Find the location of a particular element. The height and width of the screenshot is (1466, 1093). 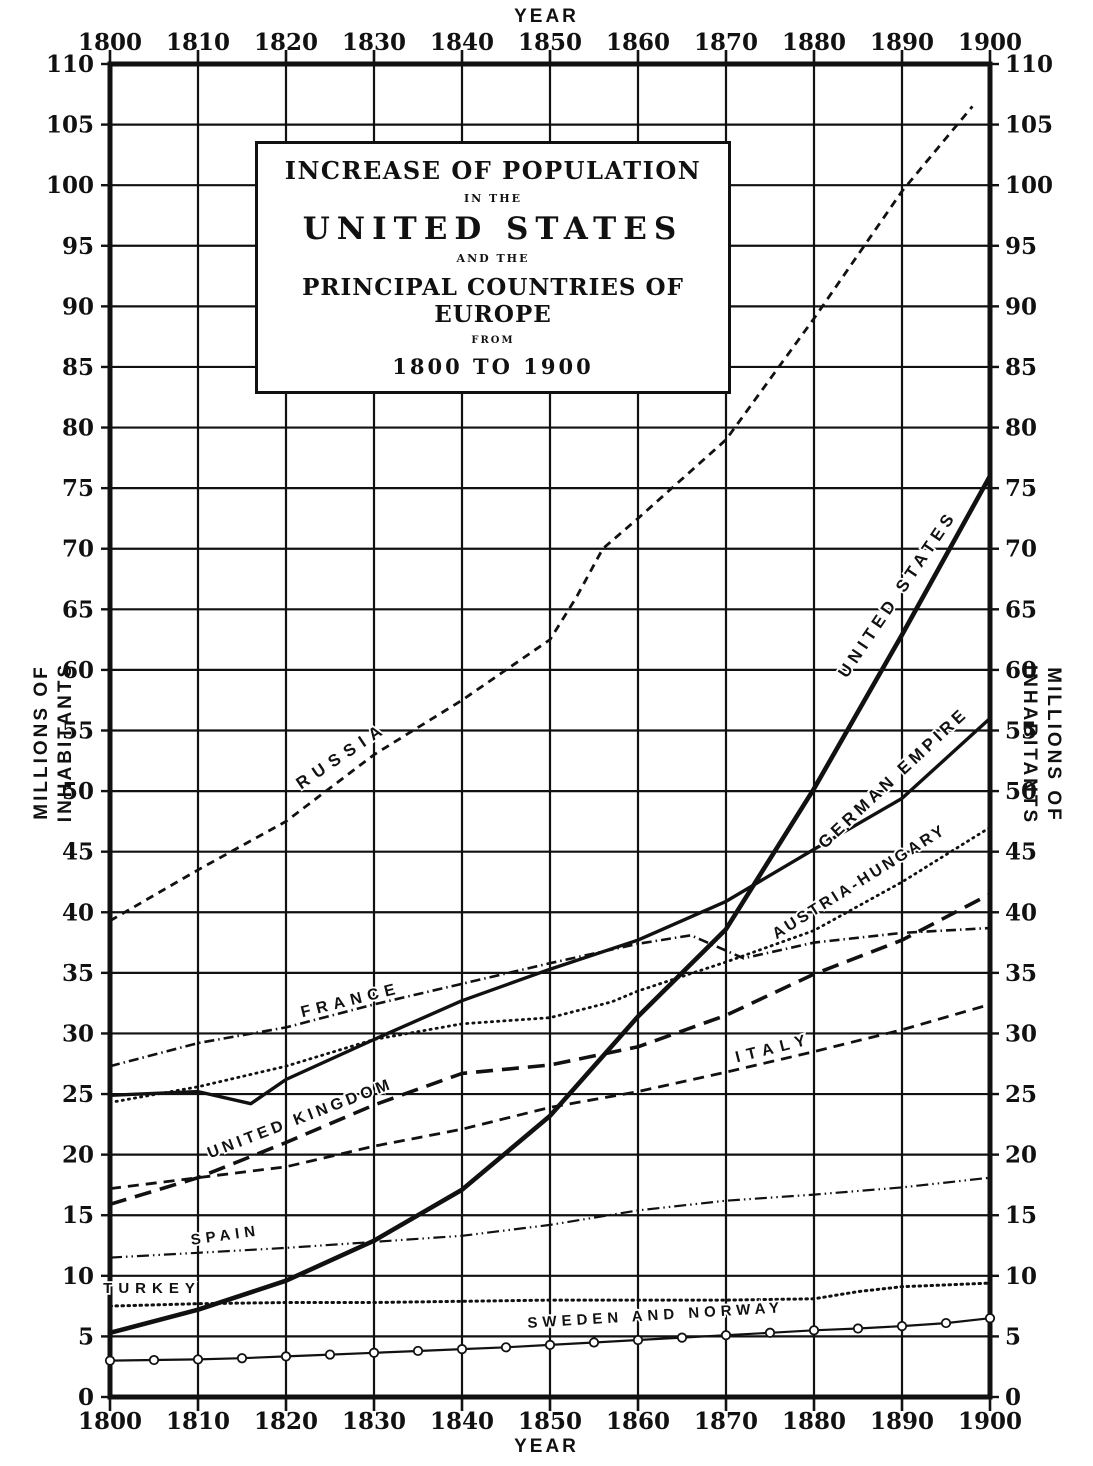

x-tick-top-1850: 1850 is located at coordinates (550, 42).